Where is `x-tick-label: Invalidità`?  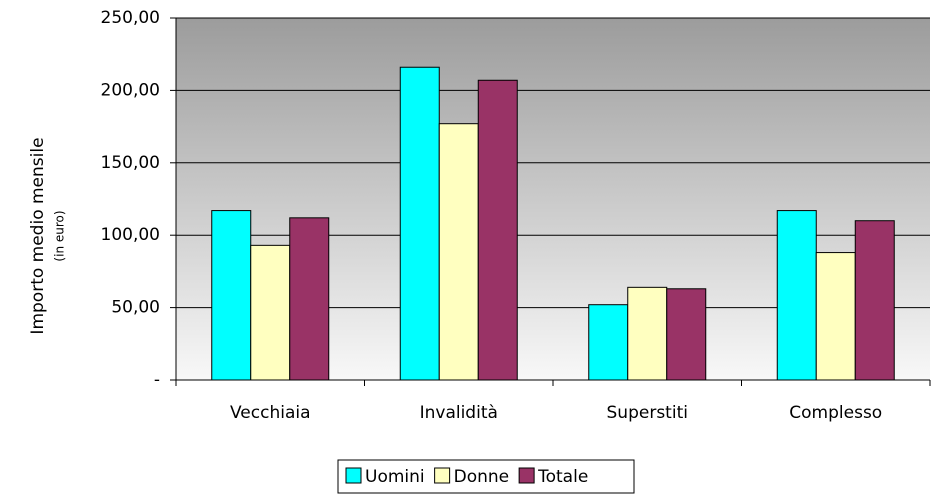 x-tick-label: Invalidità is located at coordinates (459, 413).